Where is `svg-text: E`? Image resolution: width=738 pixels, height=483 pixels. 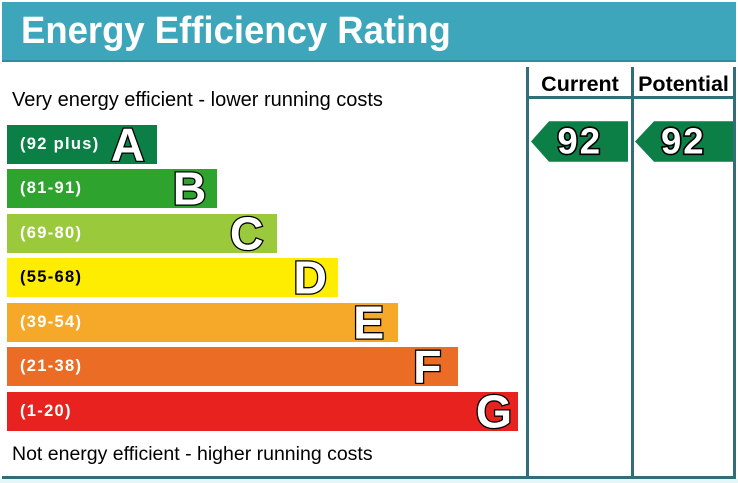 svg-text: E is located at coordinates (368, 322).